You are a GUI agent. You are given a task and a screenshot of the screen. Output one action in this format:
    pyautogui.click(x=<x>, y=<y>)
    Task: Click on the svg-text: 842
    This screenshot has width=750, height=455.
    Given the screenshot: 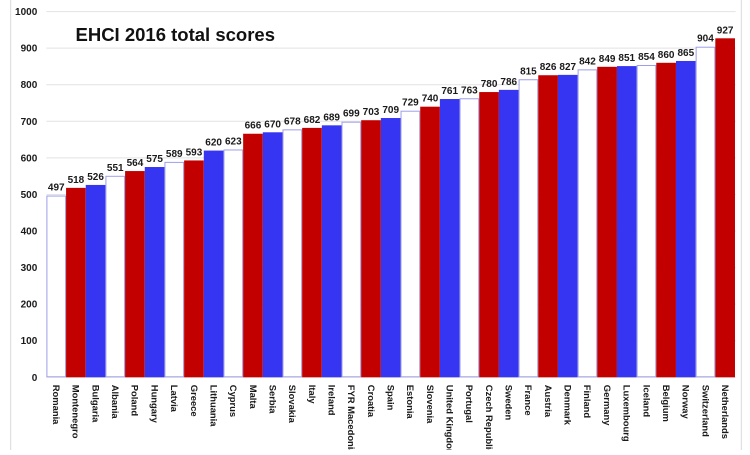 What is the action you would take?
    pyautogui.click(x=587, y=61)
    